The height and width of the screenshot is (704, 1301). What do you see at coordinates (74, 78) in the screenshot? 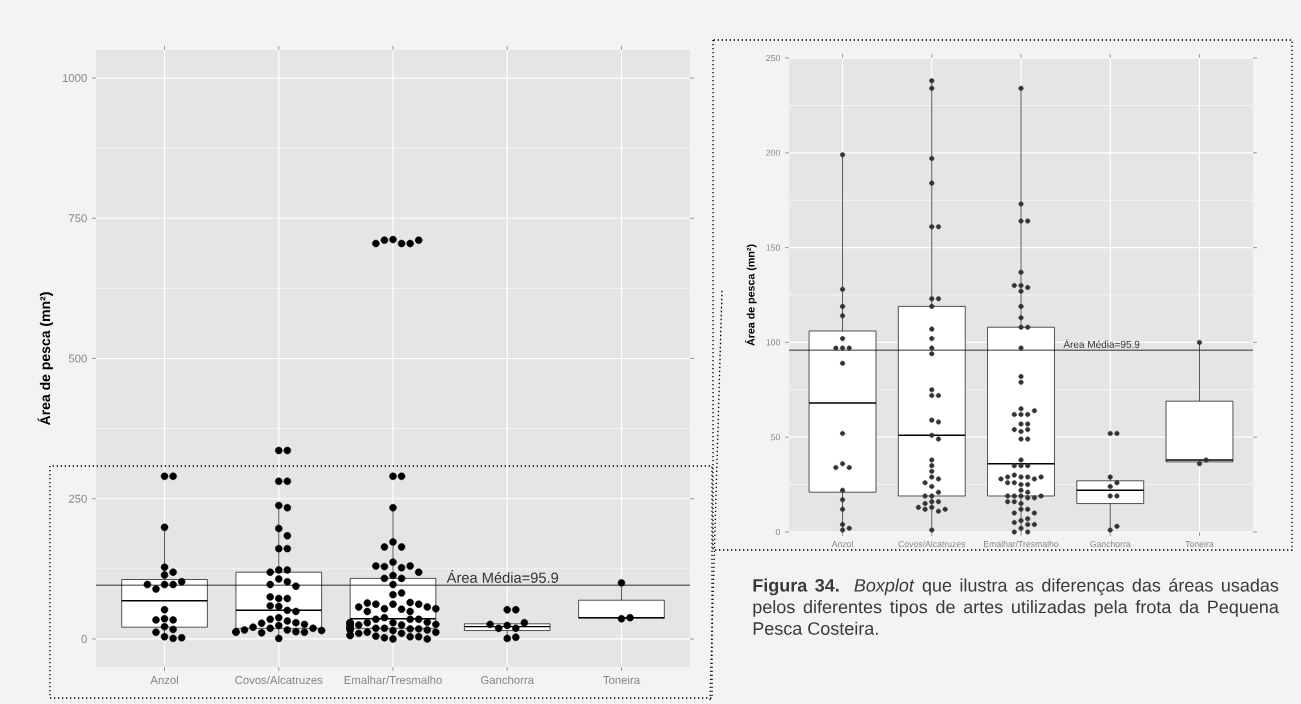
I see `y-tick-label: 1000` at bounding box center [74, 78].